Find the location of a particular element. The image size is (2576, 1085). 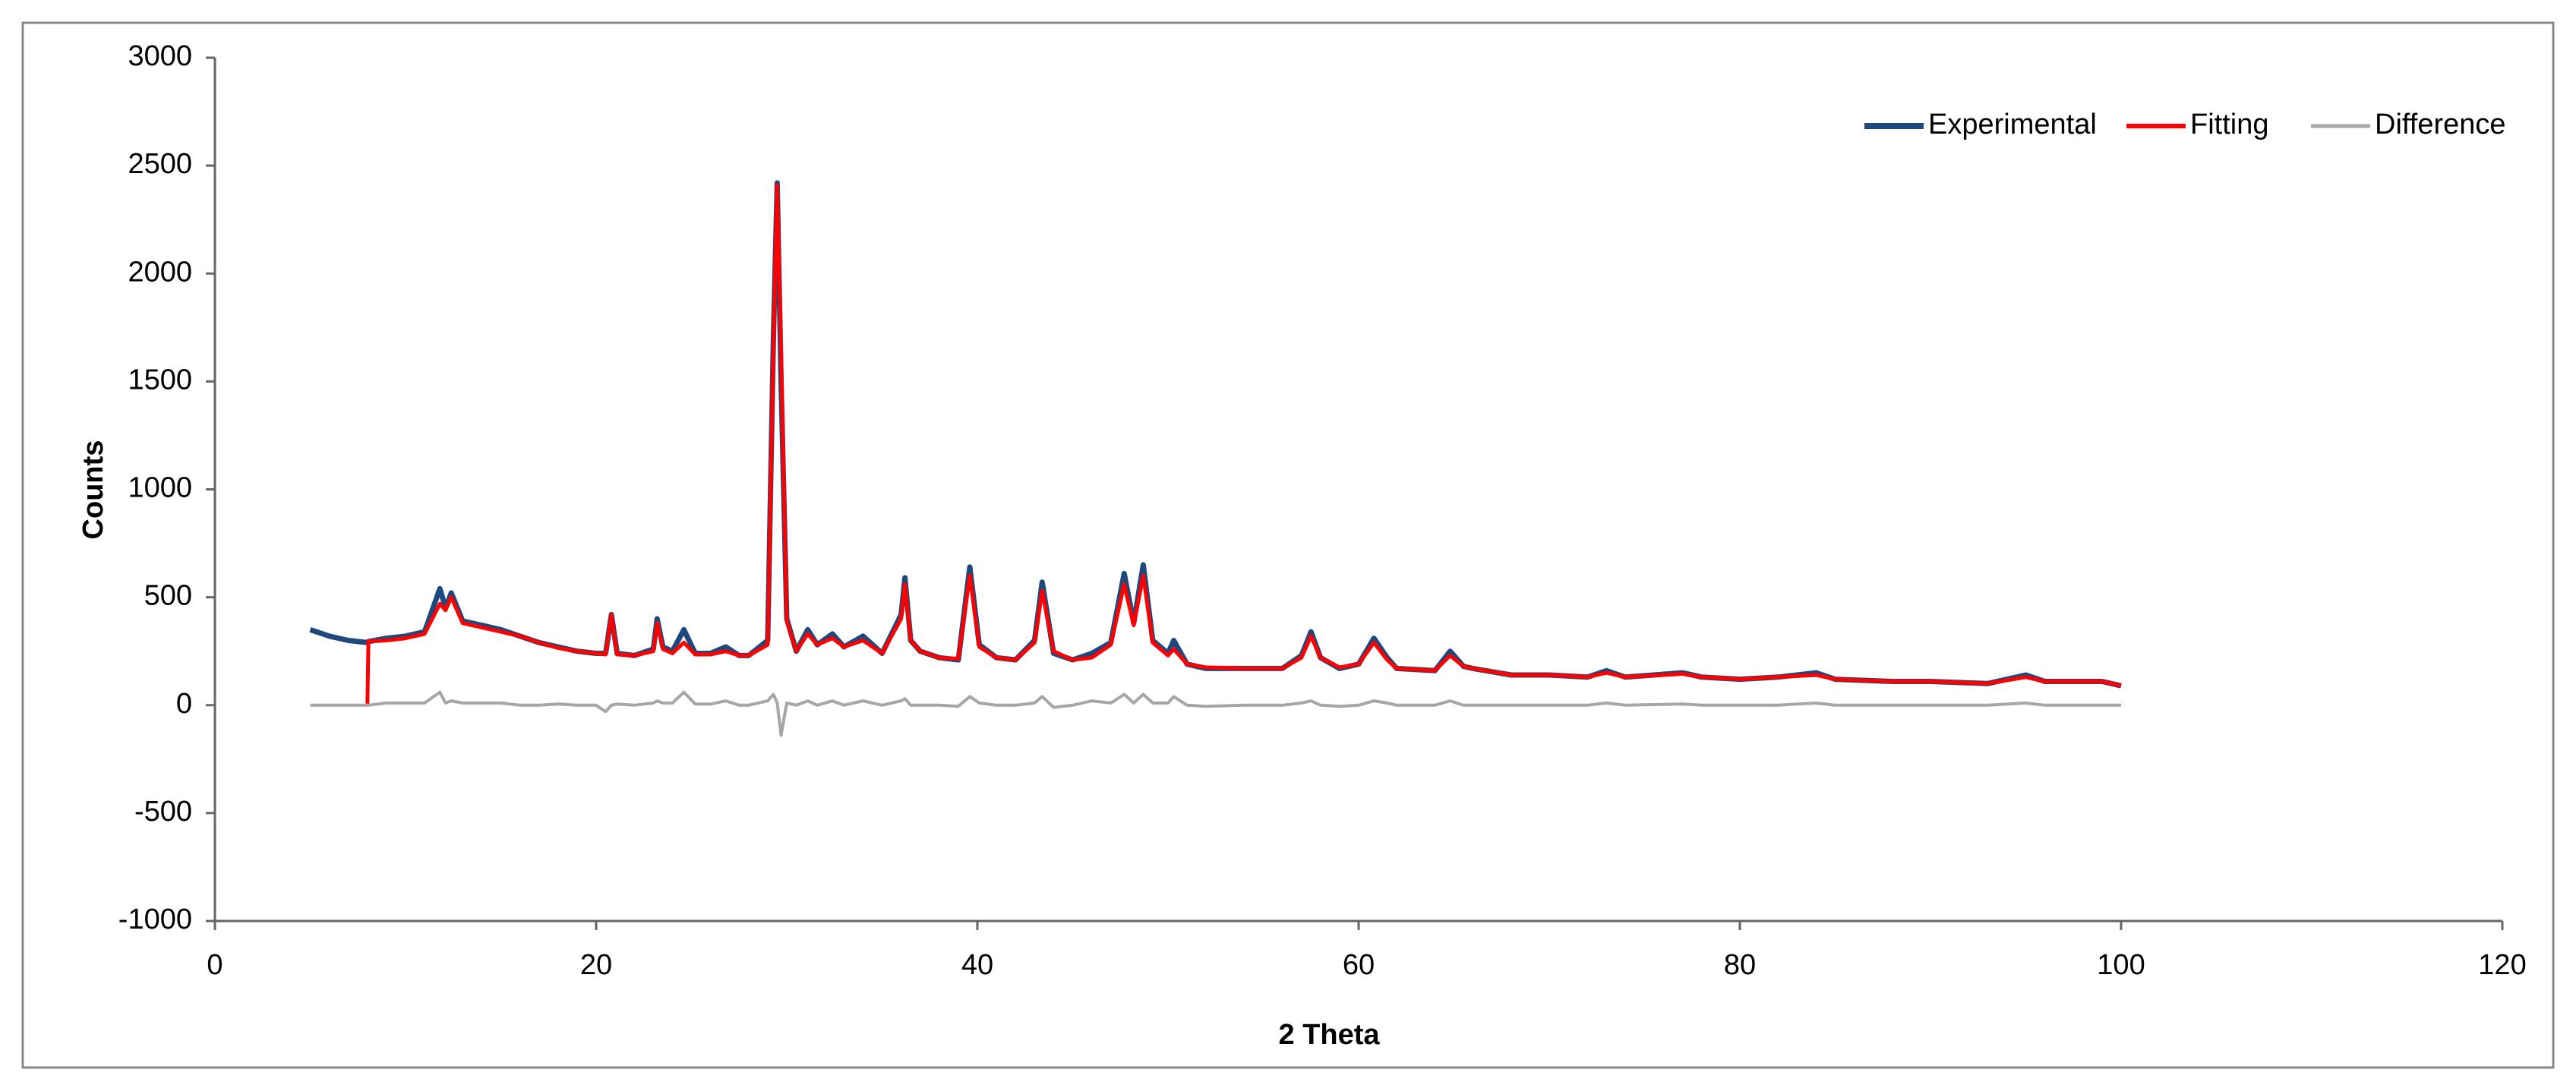

legend-label: Fitting is located at coordinates (2229, 124).